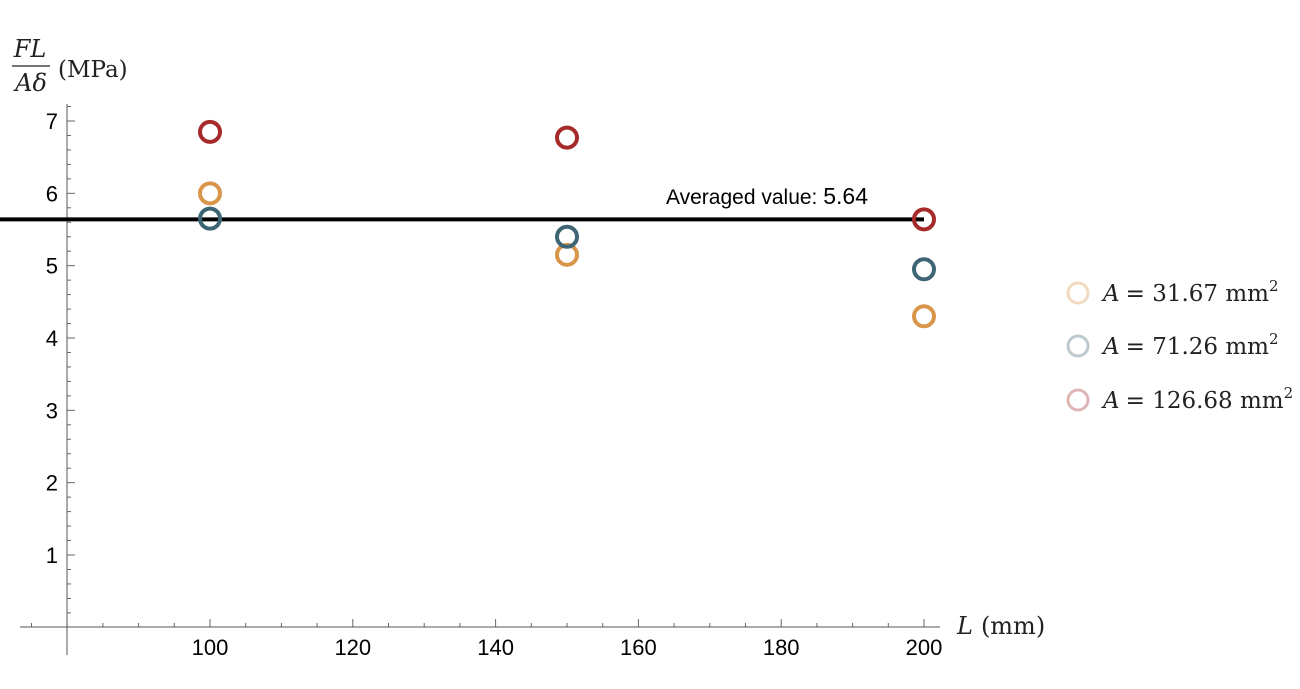 This screenshot has width=1300, height=689. What do you see at coordinates (845, 196) in the screenshot?
I see `average-line-label-value: 5.64` at bounding box center [845, 196].